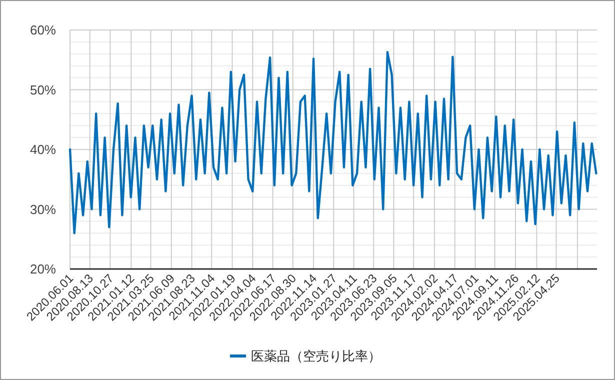 The height and width of the screenshot is (380, 615). Describe the element at coordinates (43, 90) in the screenshot. I see `y-tick-label: 50%` at that location.